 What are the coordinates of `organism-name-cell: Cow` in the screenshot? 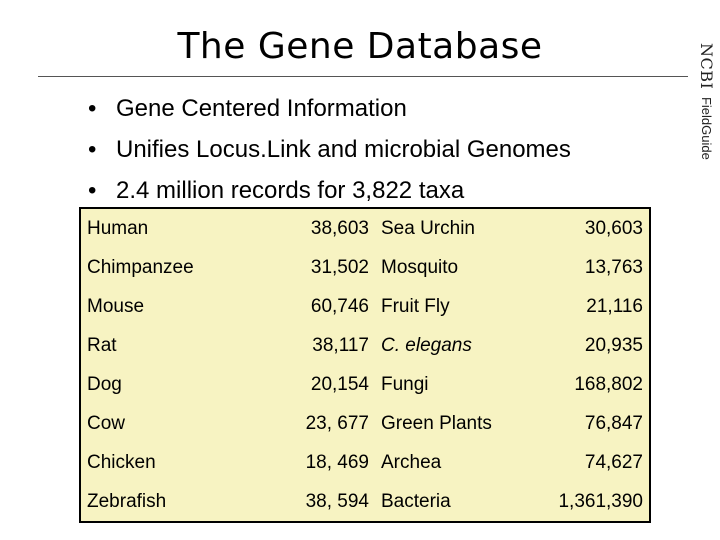 It's located at (106, 423).